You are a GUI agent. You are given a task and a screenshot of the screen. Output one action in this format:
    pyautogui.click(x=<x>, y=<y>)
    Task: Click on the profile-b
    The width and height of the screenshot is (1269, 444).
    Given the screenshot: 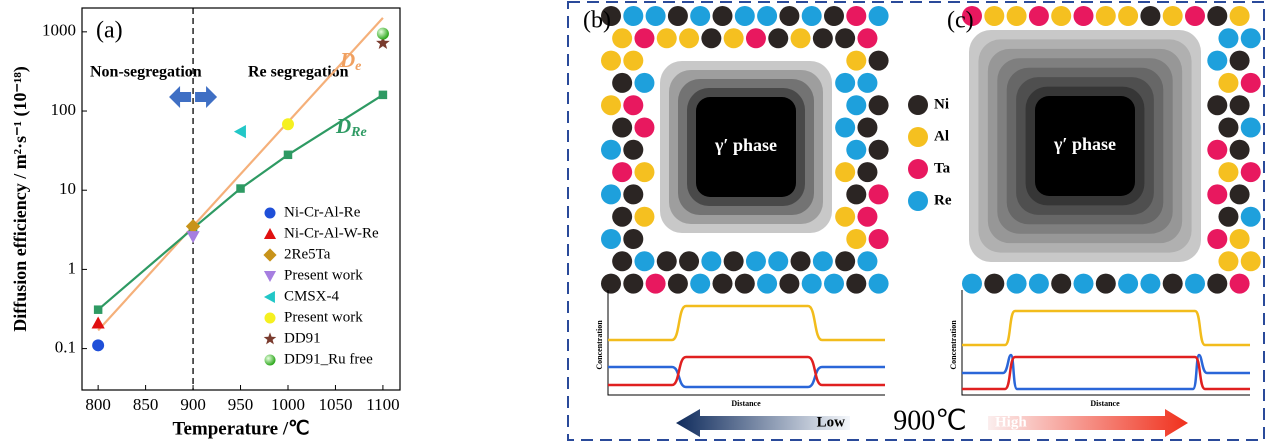 What is the action you would take?
    pyautogui.click(x=746, y=343)
    